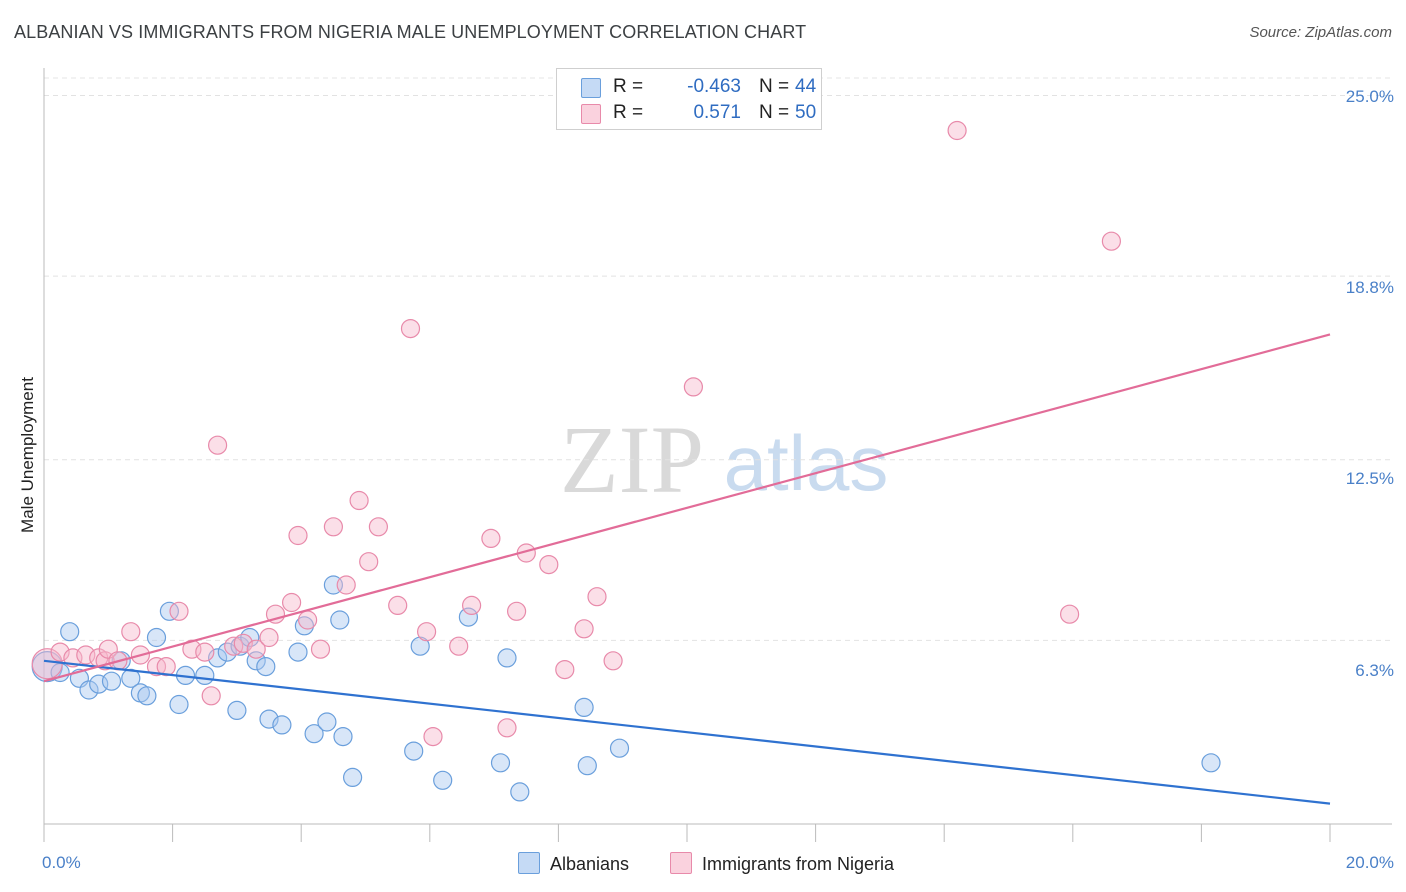 This screenshot has width=1406, height=892. Describe the element at coordinates (687, 732) in the screenshot. I see `trendline-albanians` at that location.